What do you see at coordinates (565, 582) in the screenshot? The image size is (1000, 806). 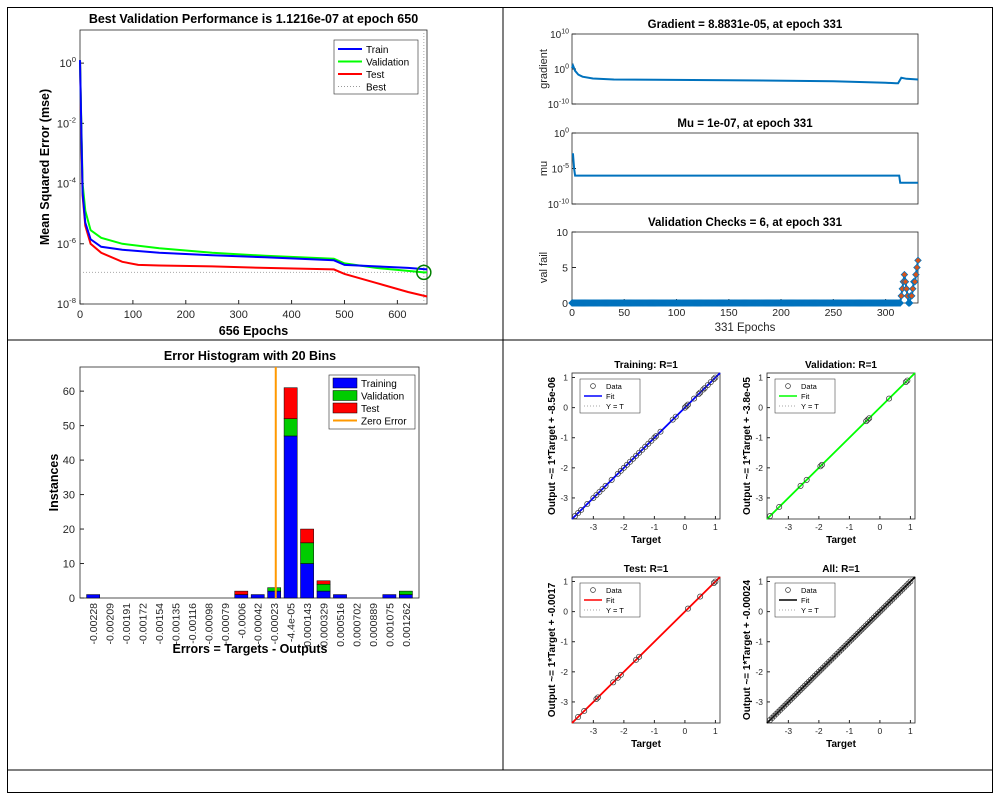 I see `y-tick-label: 1` at bounding box center [565, 582].